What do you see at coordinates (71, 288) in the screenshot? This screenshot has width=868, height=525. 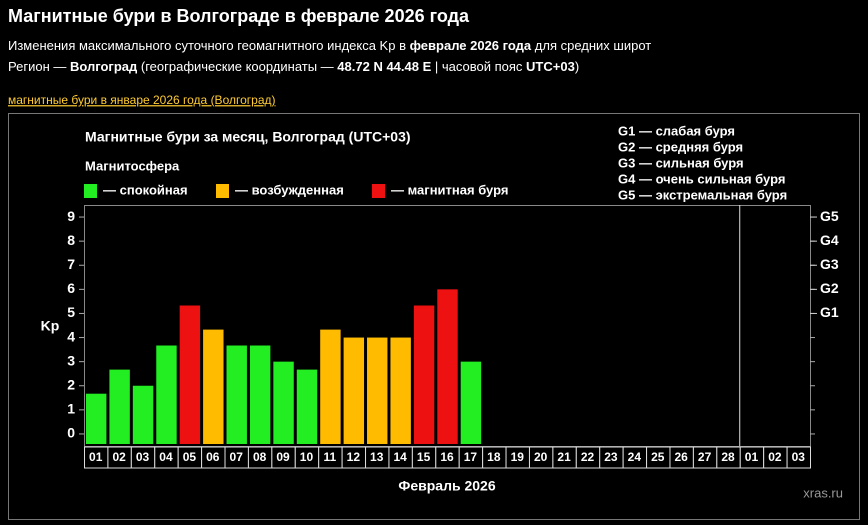 I see `y-tick-label: 6` at bounding box center [71, 288].